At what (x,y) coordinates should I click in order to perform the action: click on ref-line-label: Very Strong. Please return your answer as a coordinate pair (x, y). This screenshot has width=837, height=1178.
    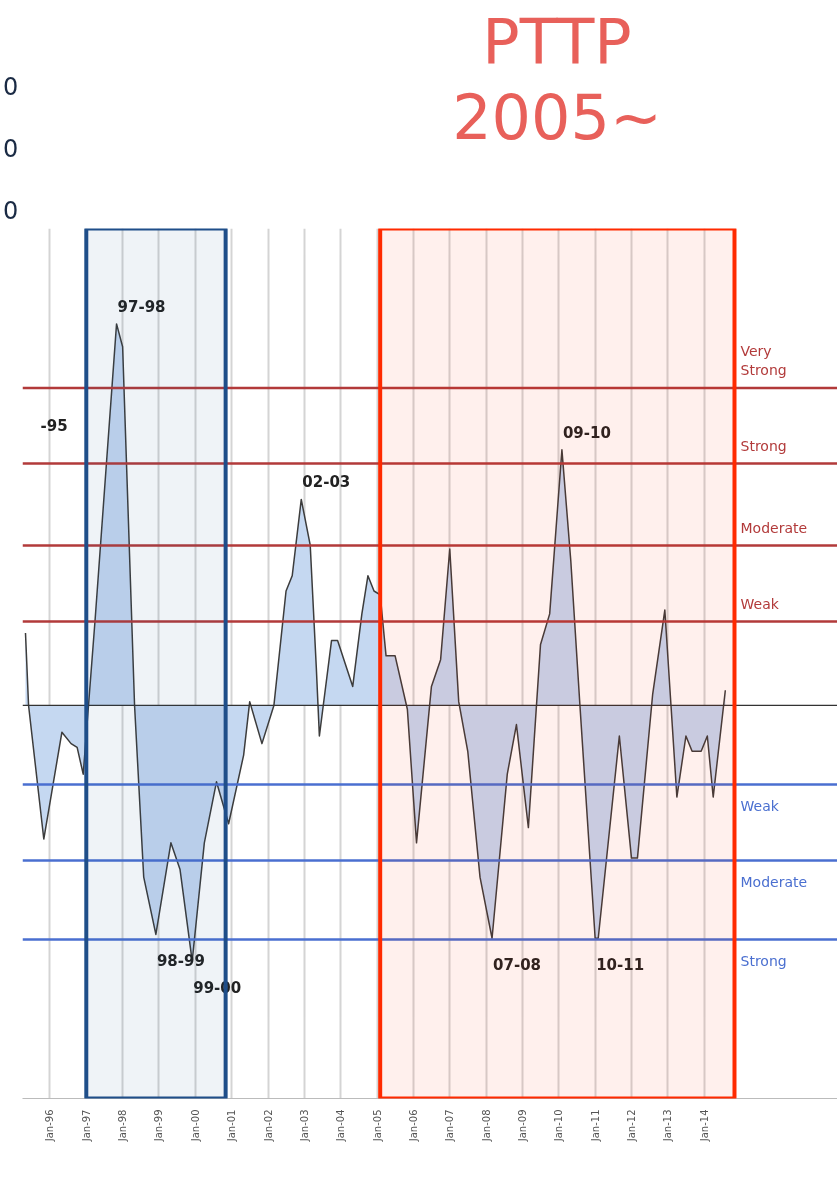
    Looking at the image, I should click on (763, 360).